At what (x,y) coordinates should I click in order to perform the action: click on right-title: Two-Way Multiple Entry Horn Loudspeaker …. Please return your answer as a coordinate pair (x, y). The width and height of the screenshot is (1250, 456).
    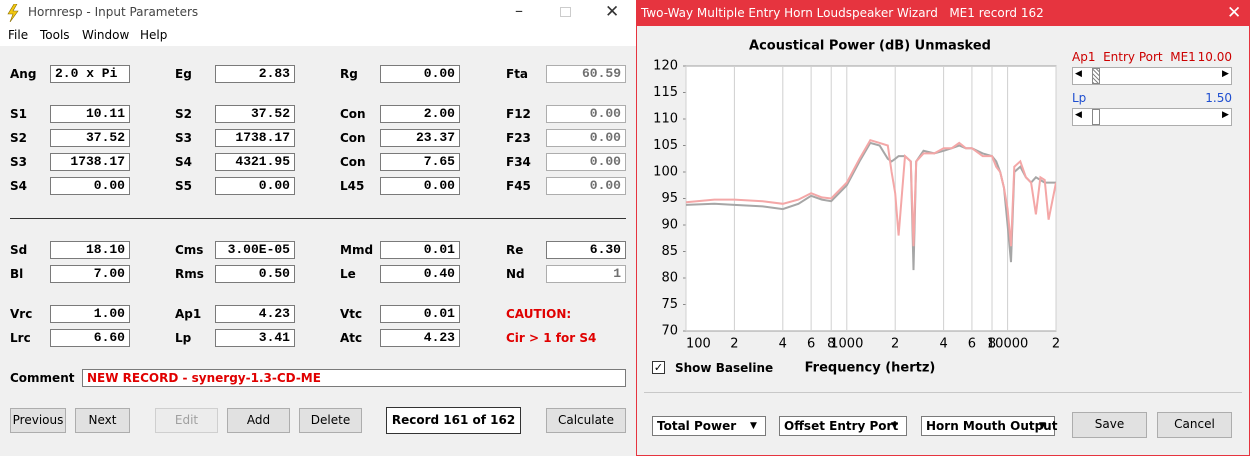
    Looking at the image, I should click on (842, 13).